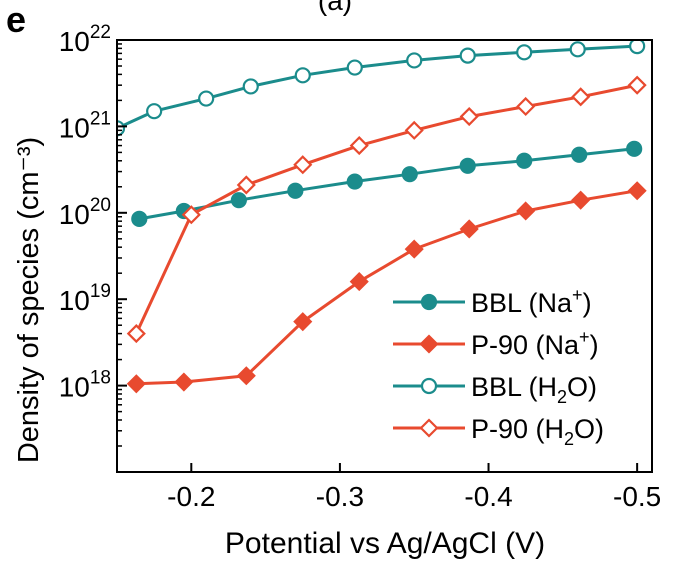 This screenshot has width=675, height=566. What do you see at coordinates (535, 343) in the screenshot?
I see `legend-label-1: P-90 (Na+)` at bounding box center [535, 343].